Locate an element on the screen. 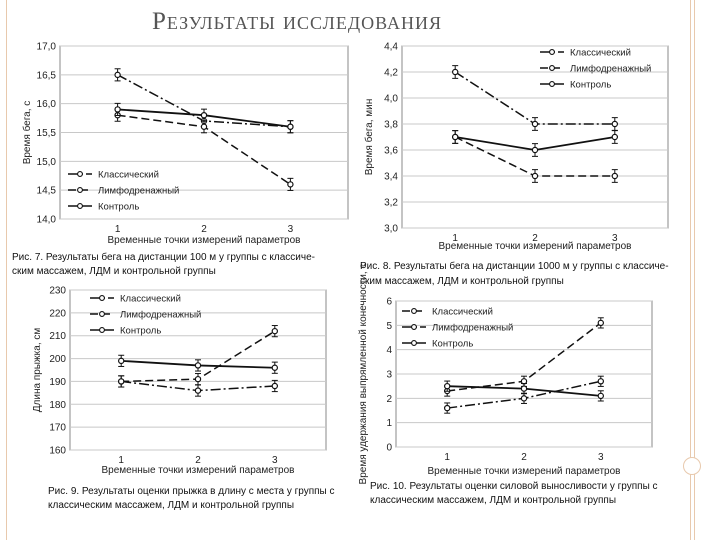 The width and height of the screenshot is (720, 540). y-axis-label: Длина прыжка, см is located at coordinates (37, 370).